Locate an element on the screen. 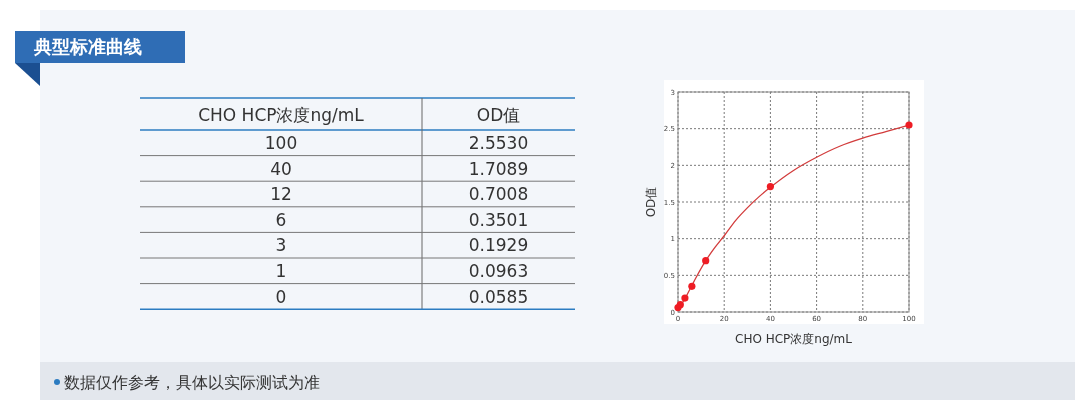  text: 0.0585 is located at coordinates (498, 296).